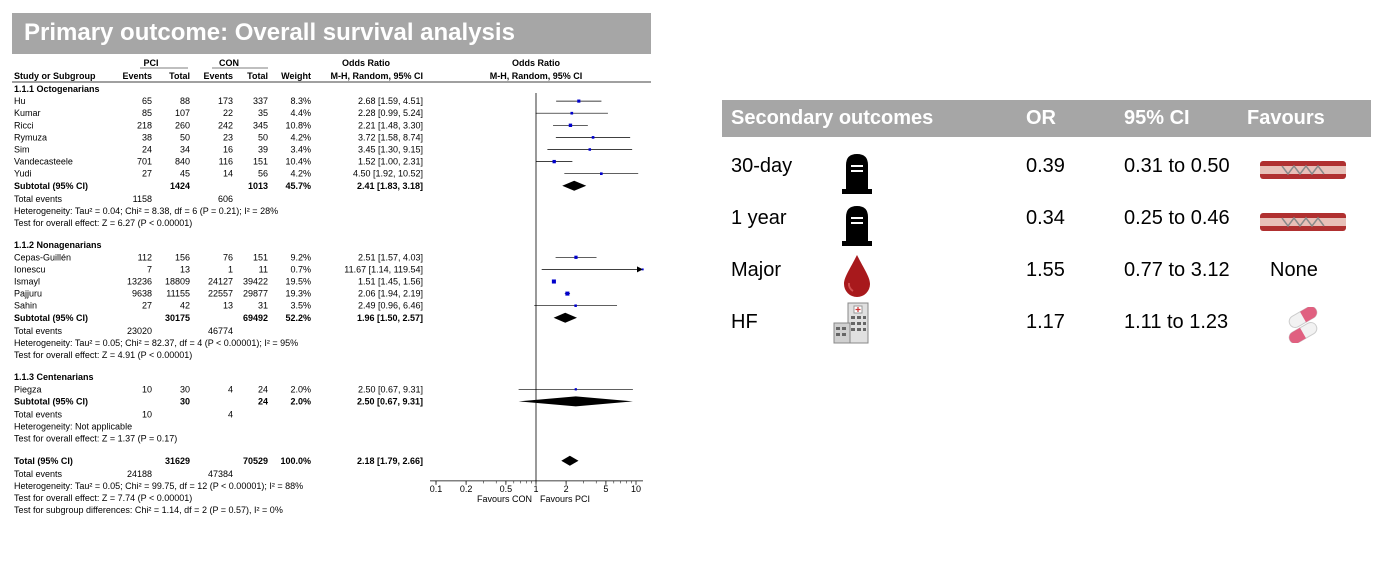 Image resolution: width=1390 pixels, height=562 pixels. What do you see at coordinates (178, 294) in the screenshot?
I see `study-total-pci: 11155` at bounding box center [178, 294].